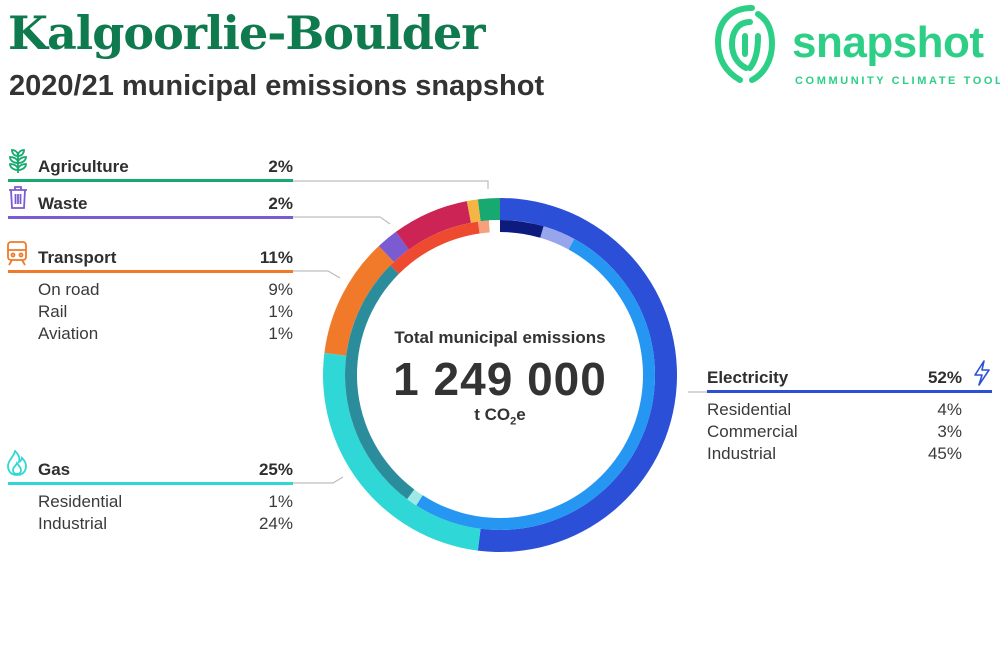  Describe the element at coordinates (17, 463) in the screenshot. I see `flame-icon` at that location.